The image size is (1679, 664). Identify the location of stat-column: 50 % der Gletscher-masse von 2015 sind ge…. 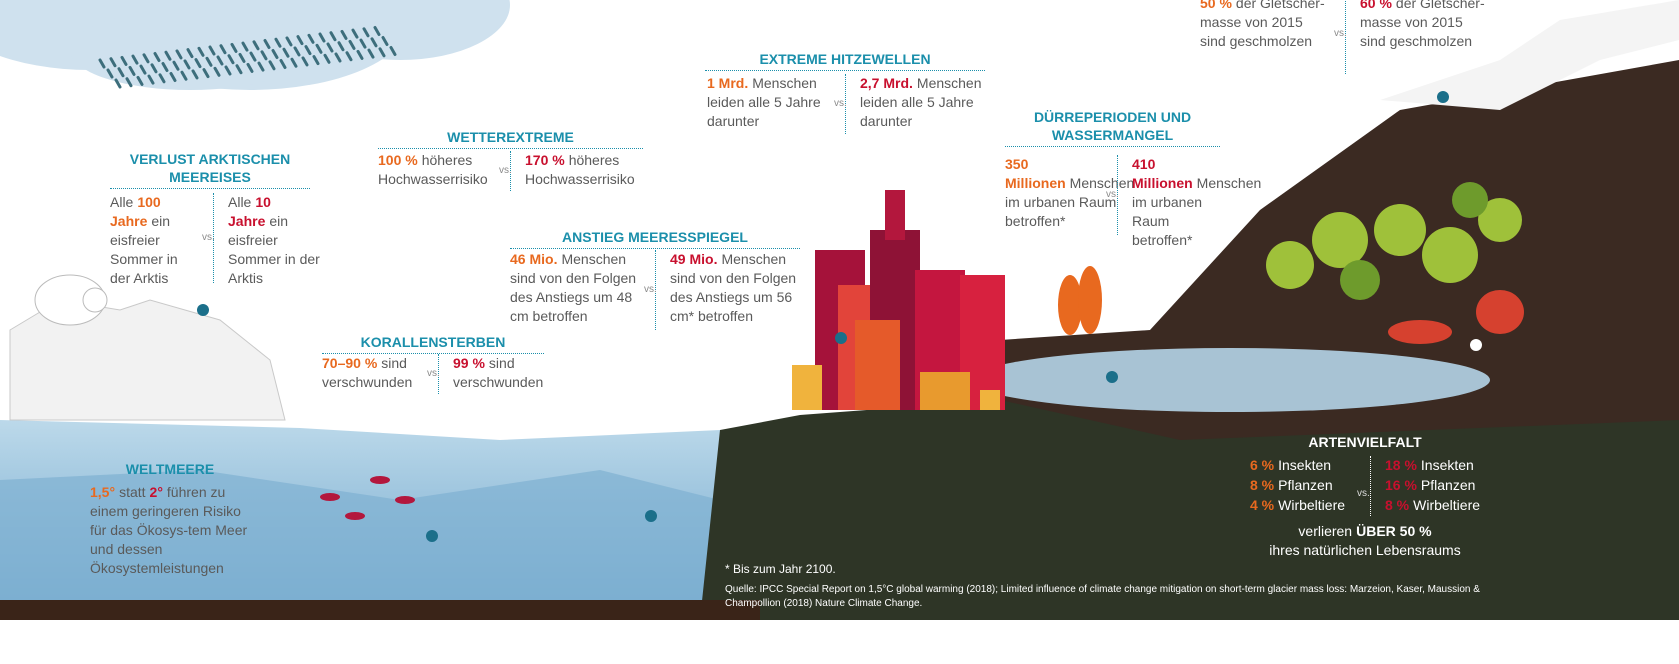
(1265, 25).